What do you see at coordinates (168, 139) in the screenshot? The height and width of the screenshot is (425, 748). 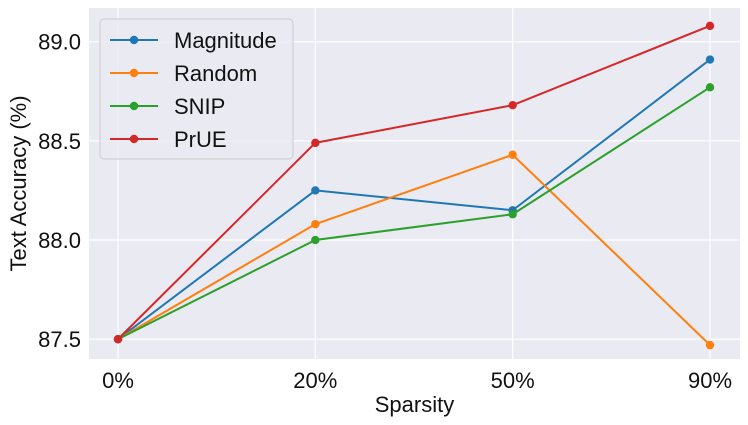 I see `legend-item-prue: PrUE` at bounding box center [168, 139].